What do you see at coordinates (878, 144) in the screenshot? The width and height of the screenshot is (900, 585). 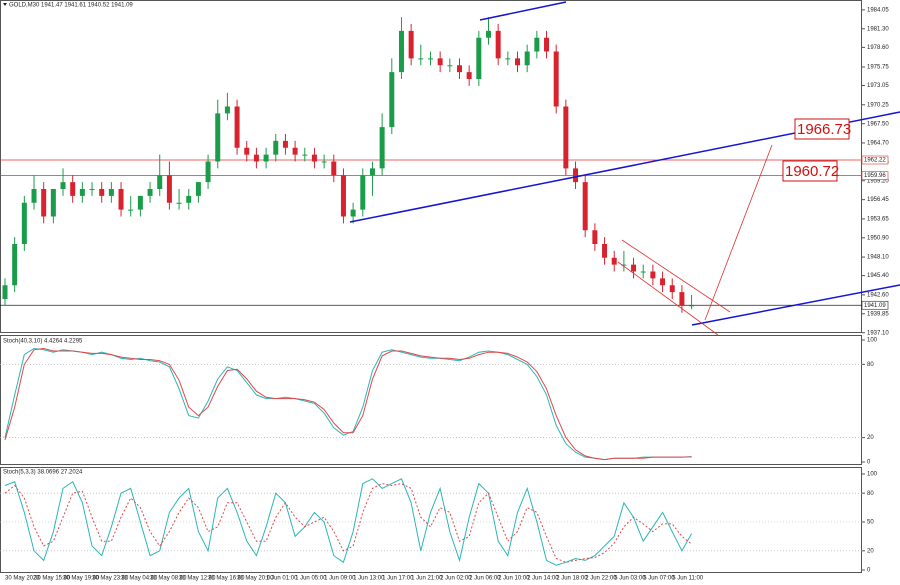 I see `y-tick-label: 1964.70` at bounding box center [878, 144].